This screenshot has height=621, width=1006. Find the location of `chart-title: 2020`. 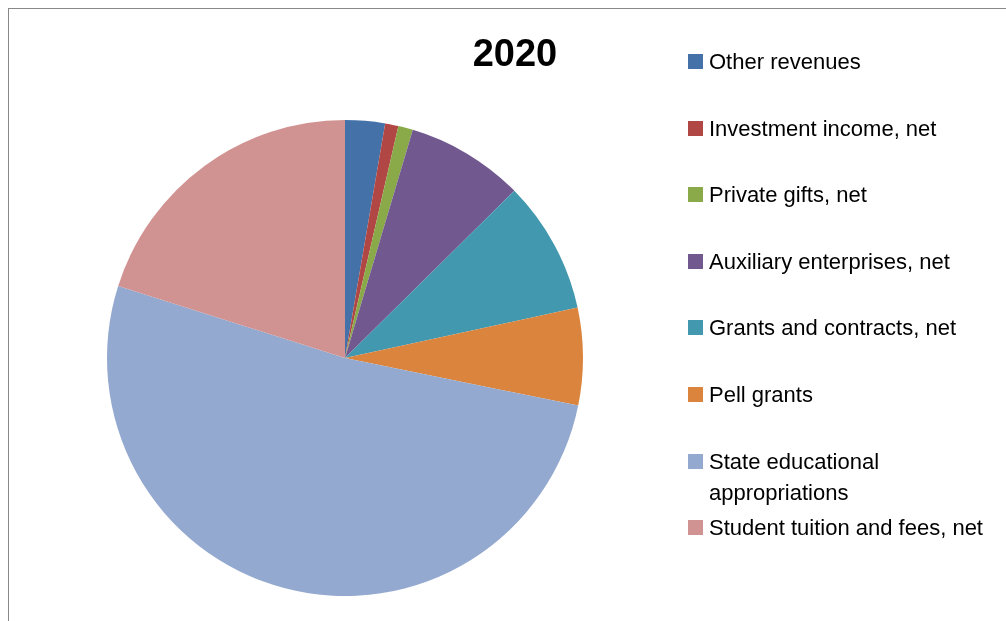

chart-title: 2020 is located at coordinates (515, 53).